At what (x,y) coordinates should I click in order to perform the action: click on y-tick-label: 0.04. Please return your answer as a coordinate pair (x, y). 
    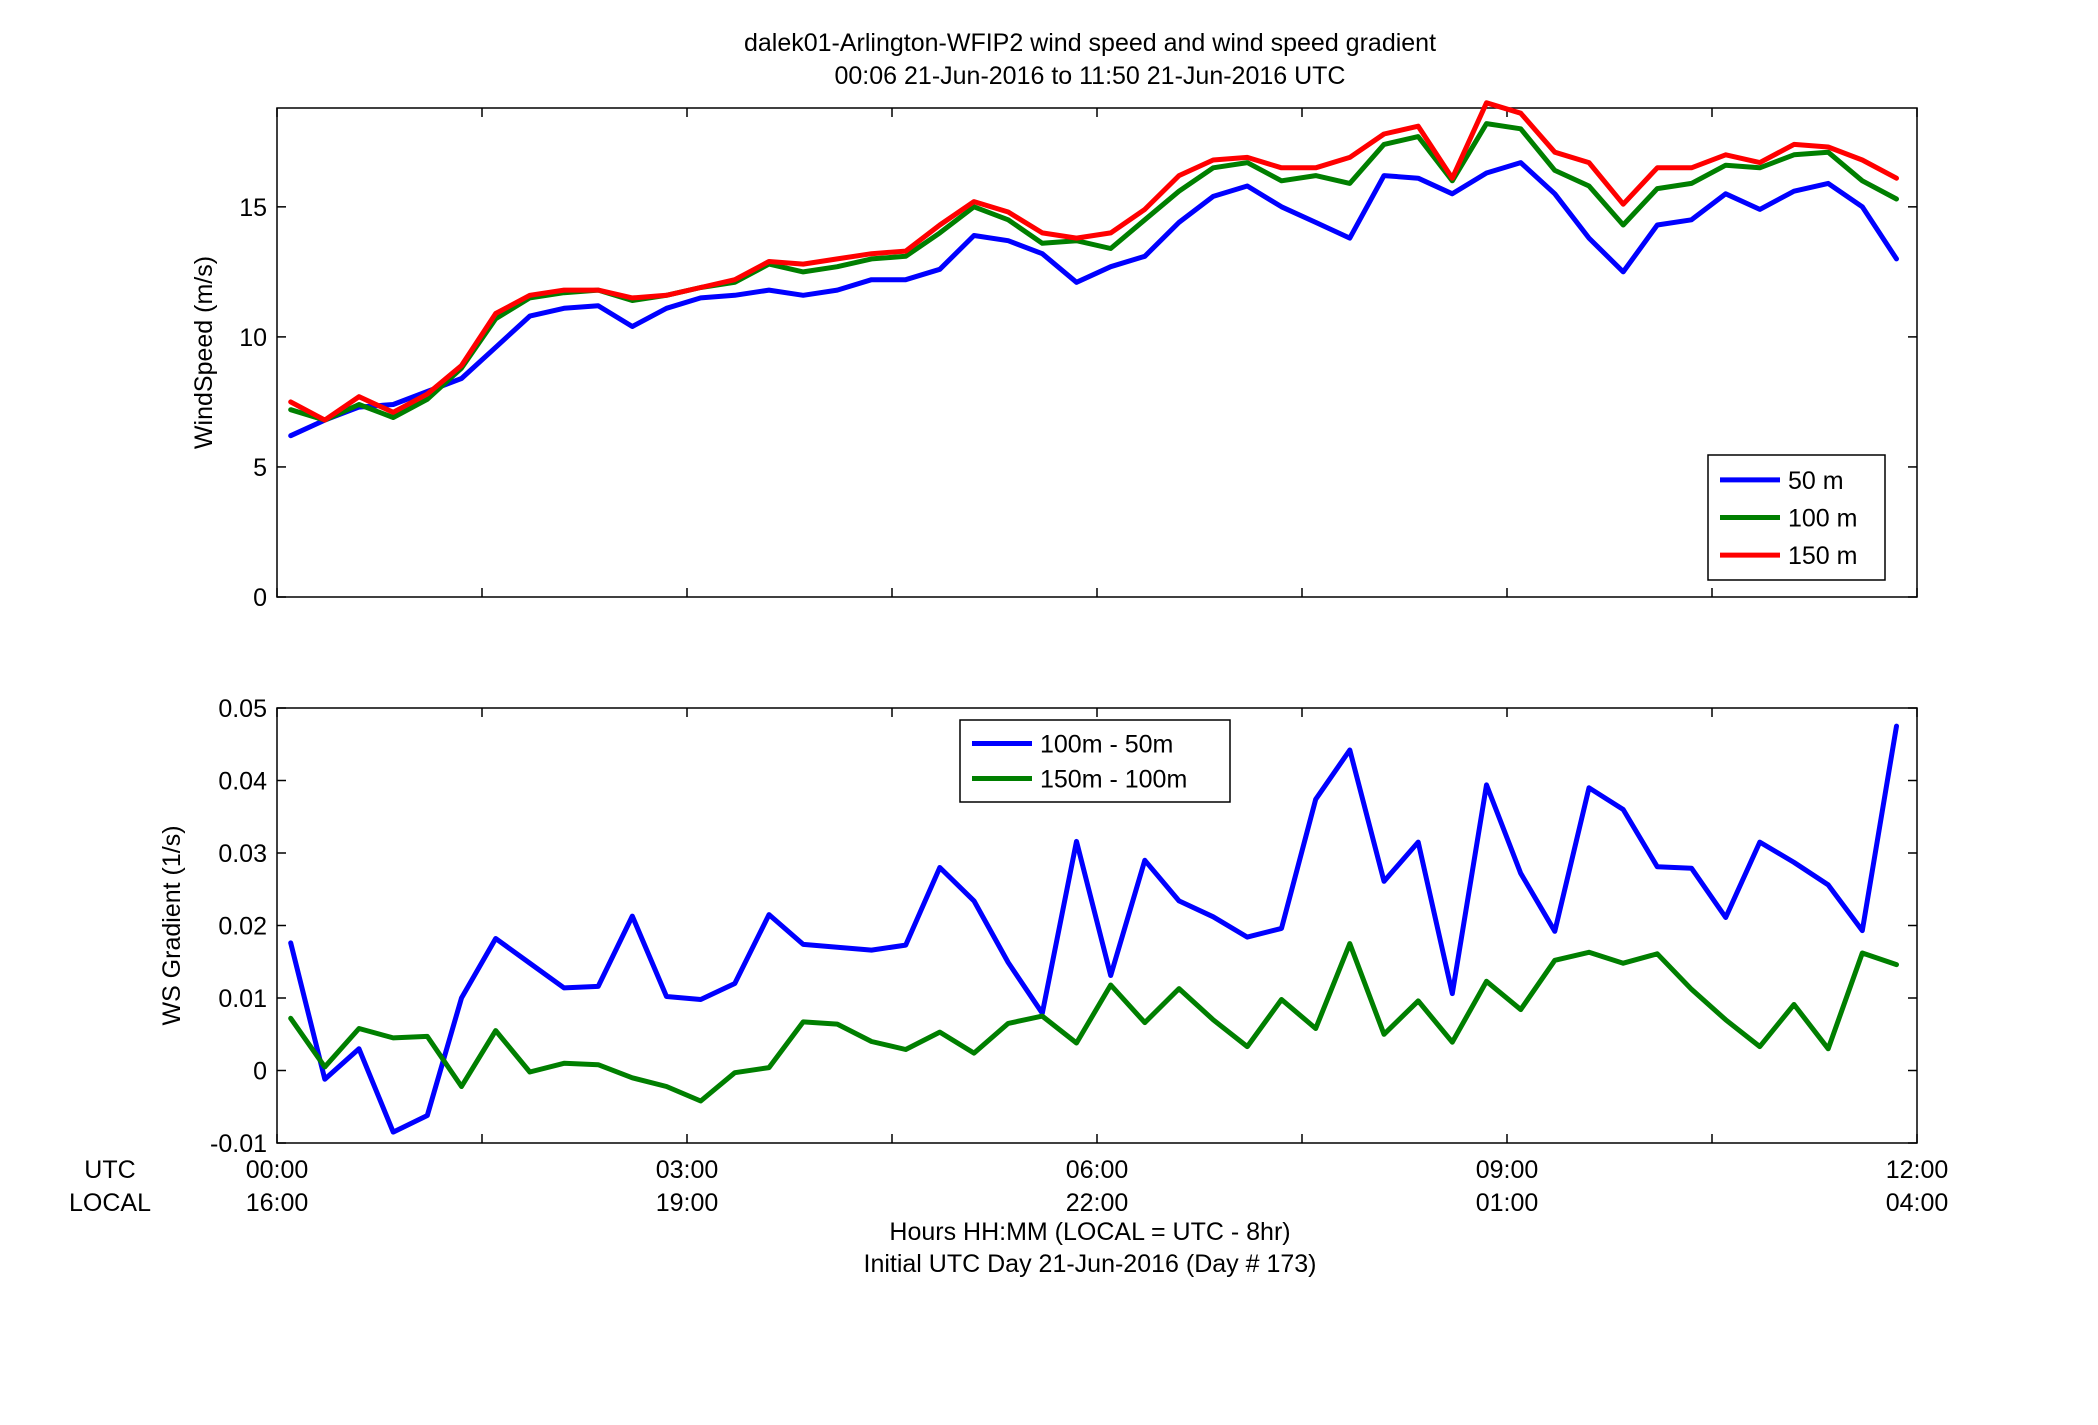
    Looking at the image, I should click on (242, 782).